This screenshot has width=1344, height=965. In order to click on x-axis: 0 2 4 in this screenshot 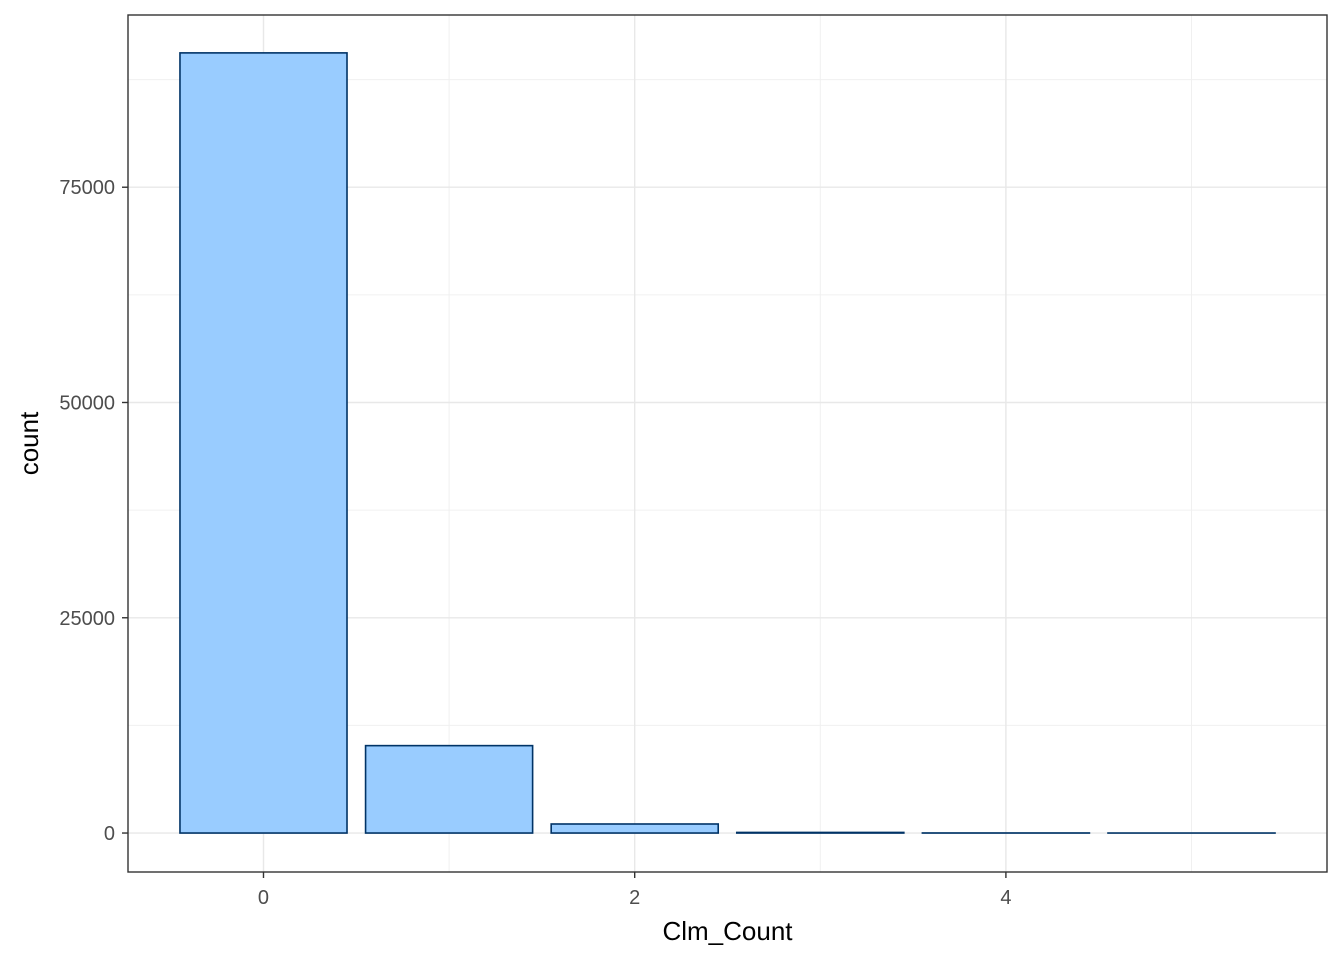, I will do `click(635, 890)`.